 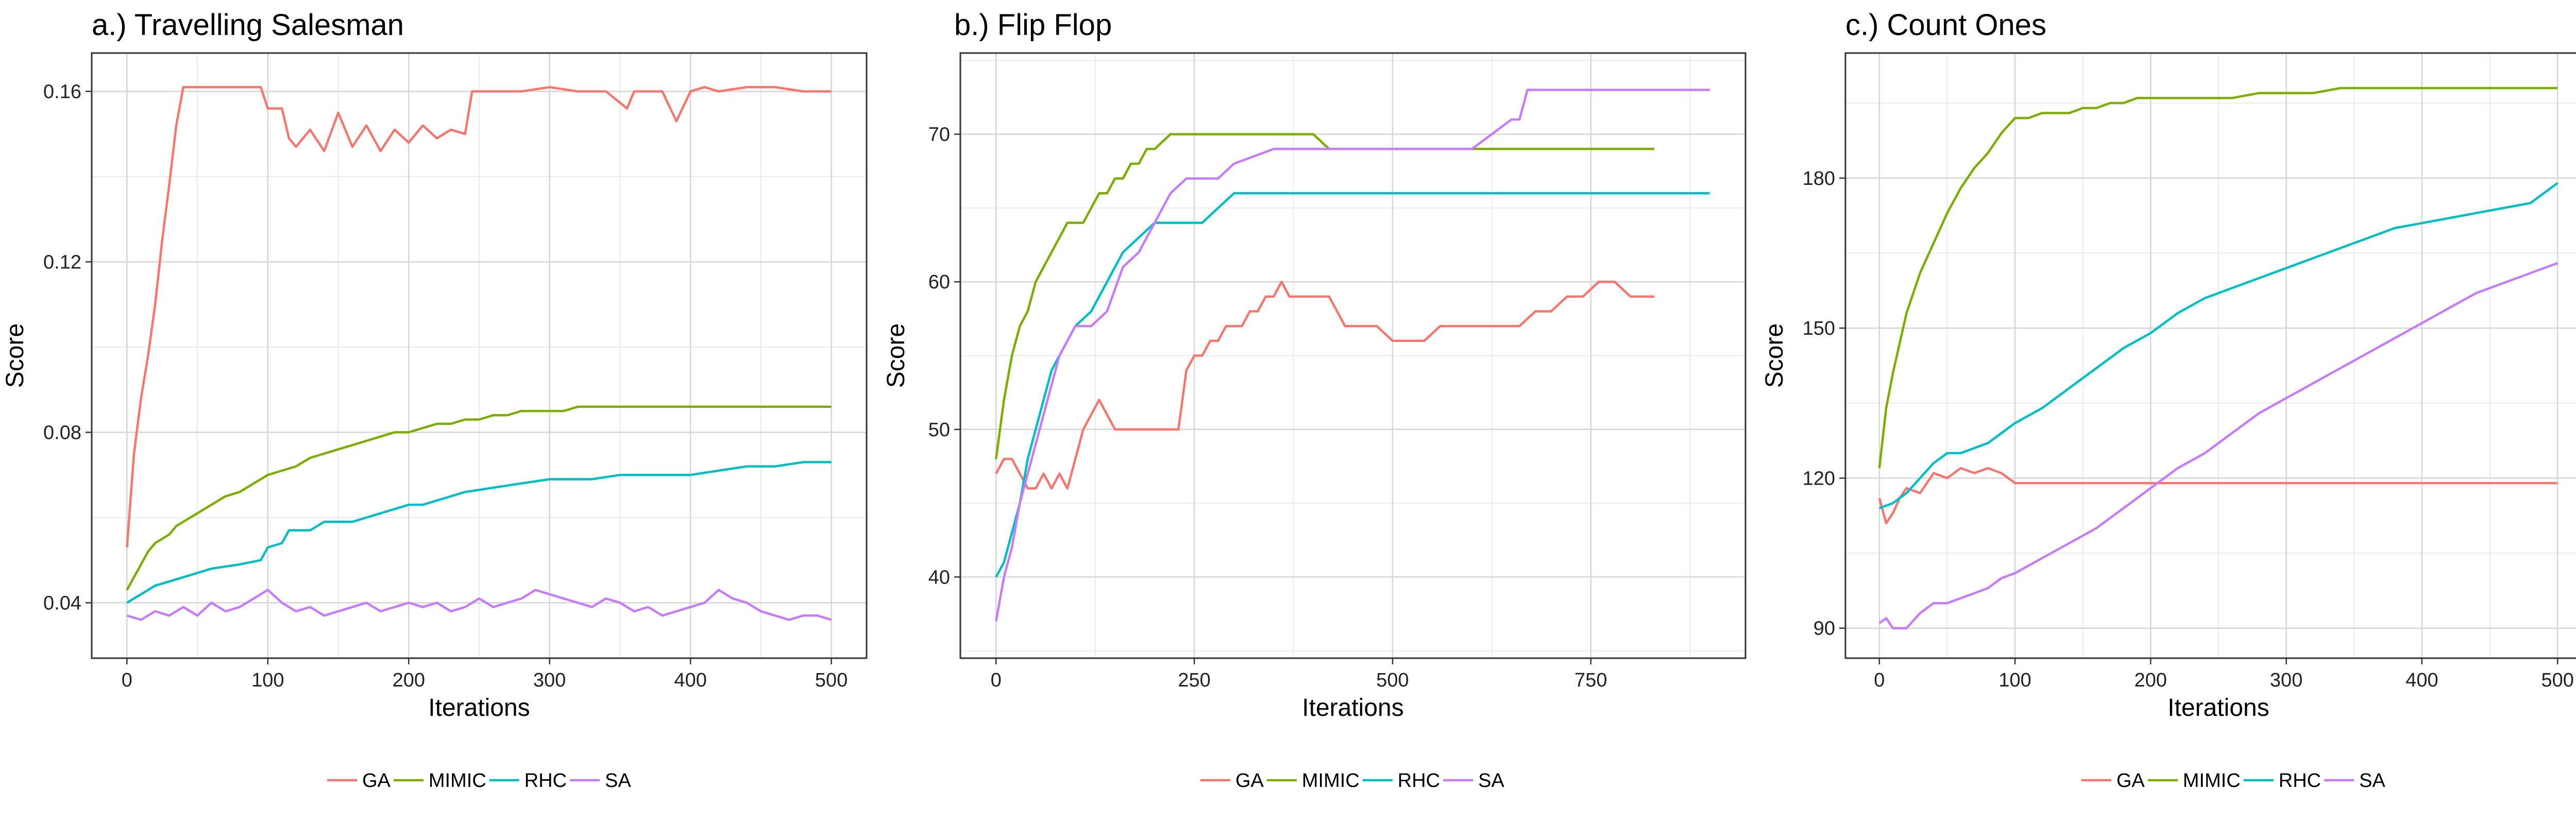 What do you see at coordinates (939, 577) in the screenshot?
I see `y-tick-label: 40` at bounding box center [939, 577].